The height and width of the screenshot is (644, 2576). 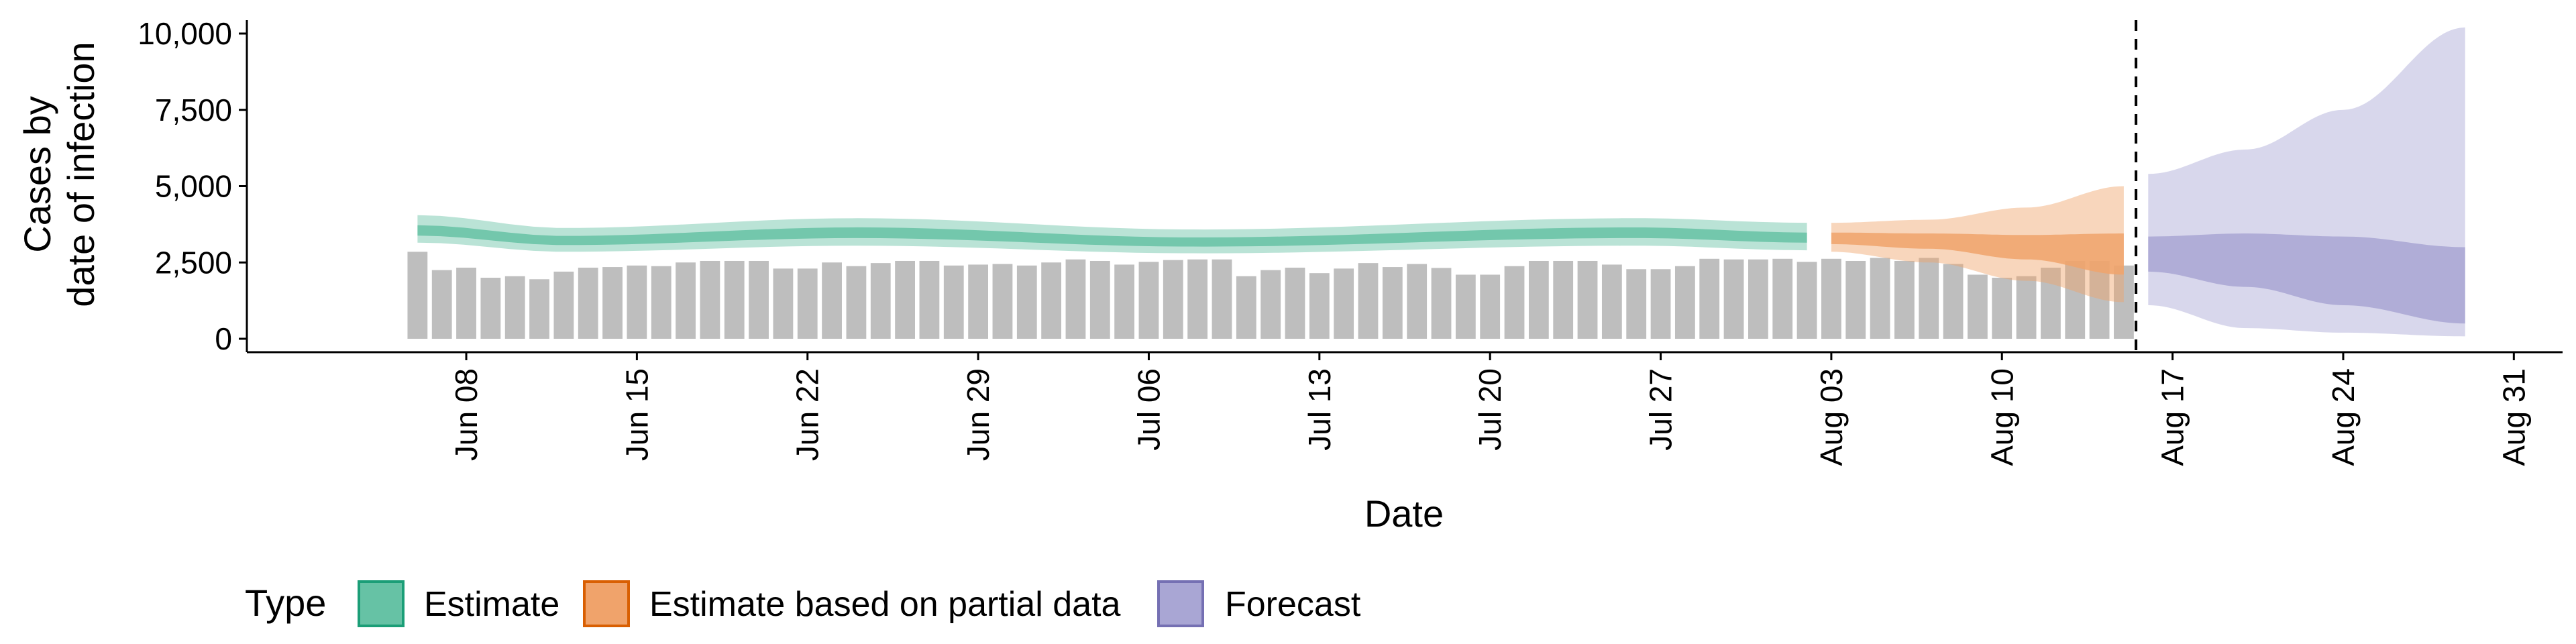 I want to click on legend-label-forecast: Forecast, so click(x=1293, y=604).